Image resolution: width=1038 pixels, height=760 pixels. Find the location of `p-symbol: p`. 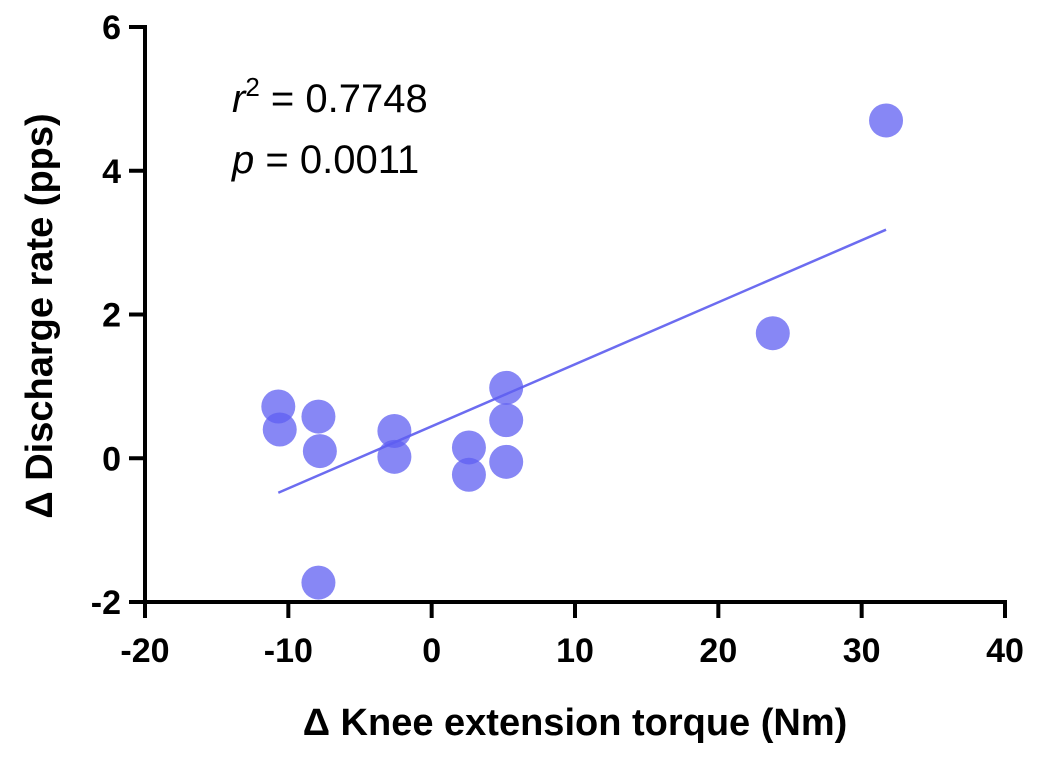

p-symbol: p is located at coordinates (242, 160).